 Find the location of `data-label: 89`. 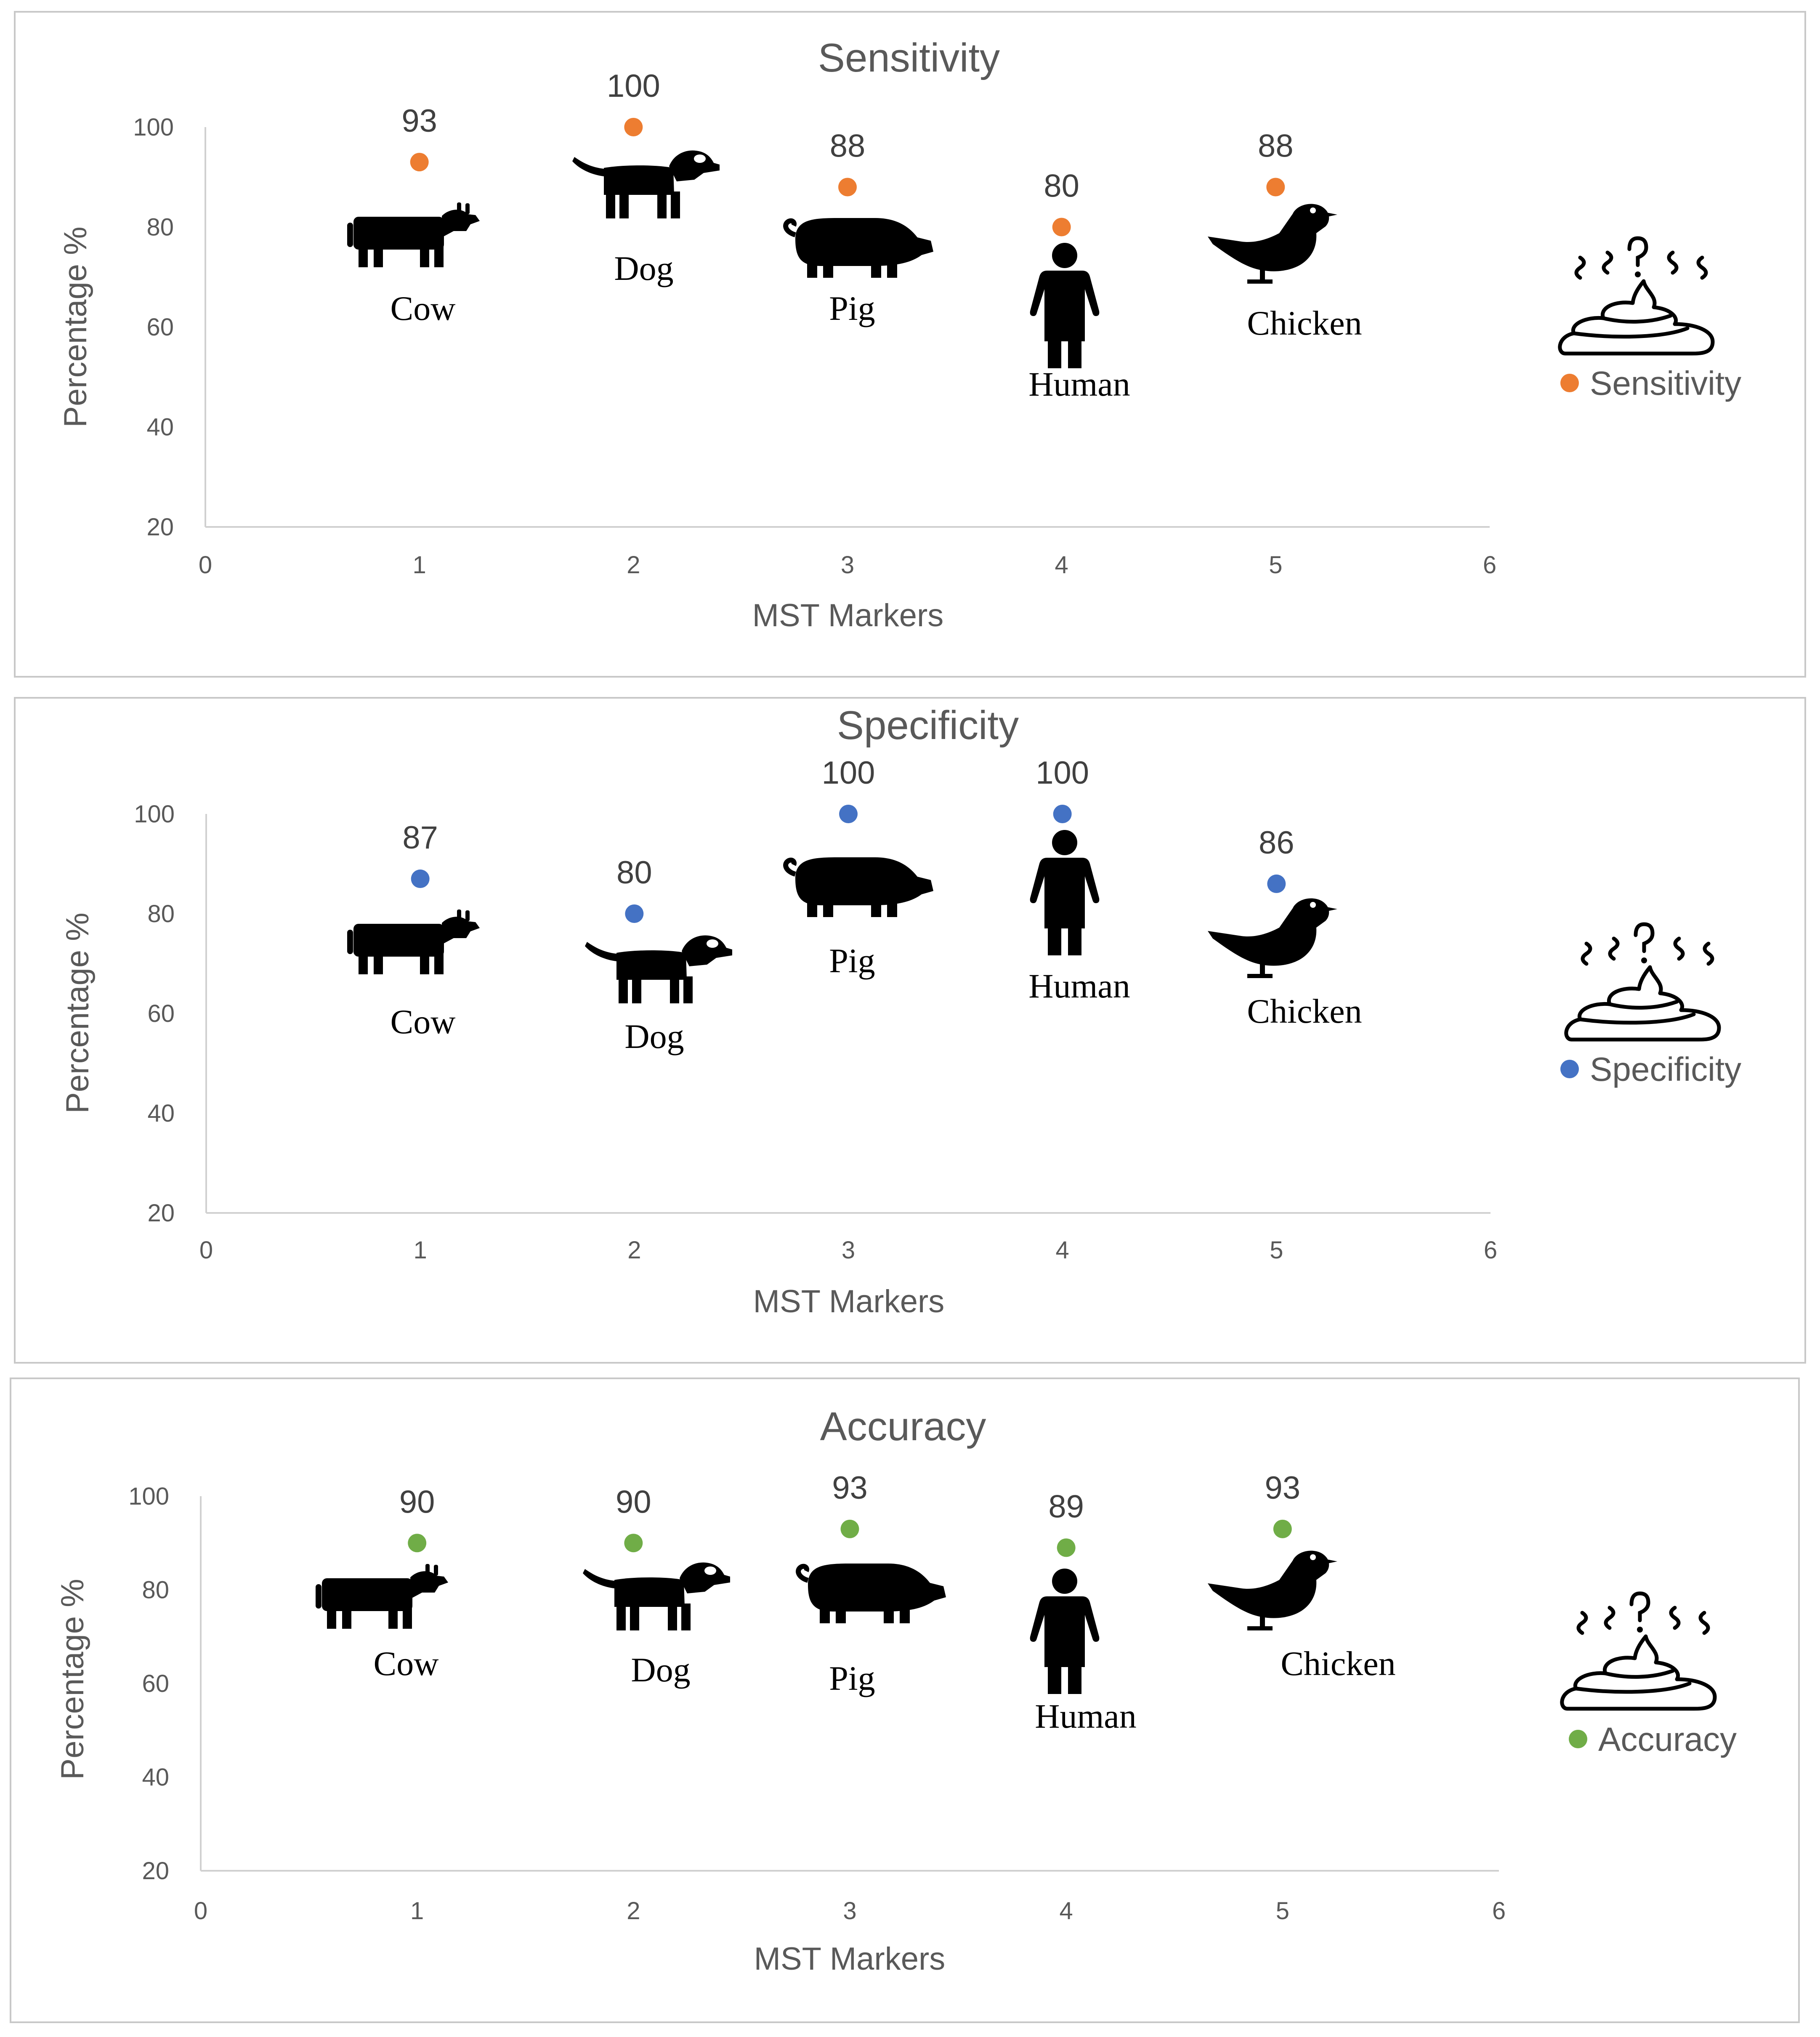

data-label: 89 is located at coordinates (1066, 1506).